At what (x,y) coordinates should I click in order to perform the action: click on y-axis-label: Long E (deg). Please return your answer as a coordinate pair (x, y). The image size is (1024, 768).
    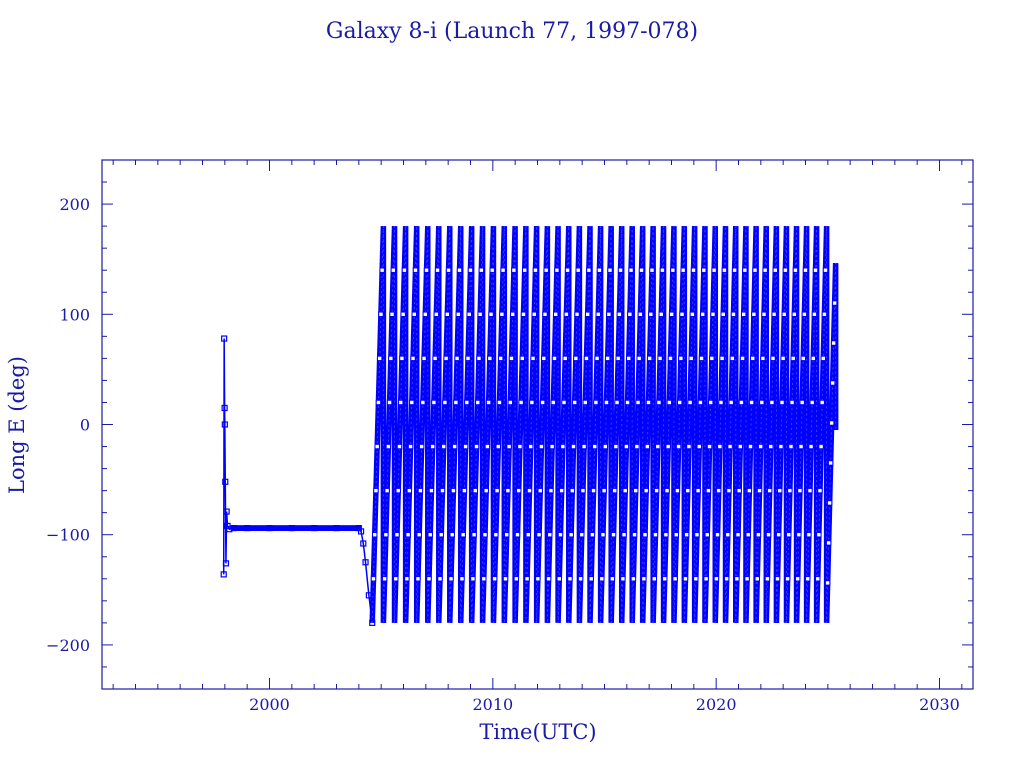
    Looking at the image, I should click on (17, 425).